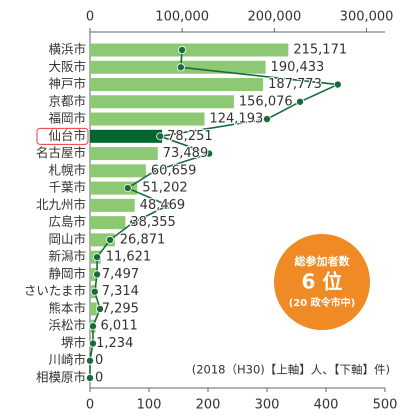  I want to click on category-label: 札幌市, so click(67, 169).